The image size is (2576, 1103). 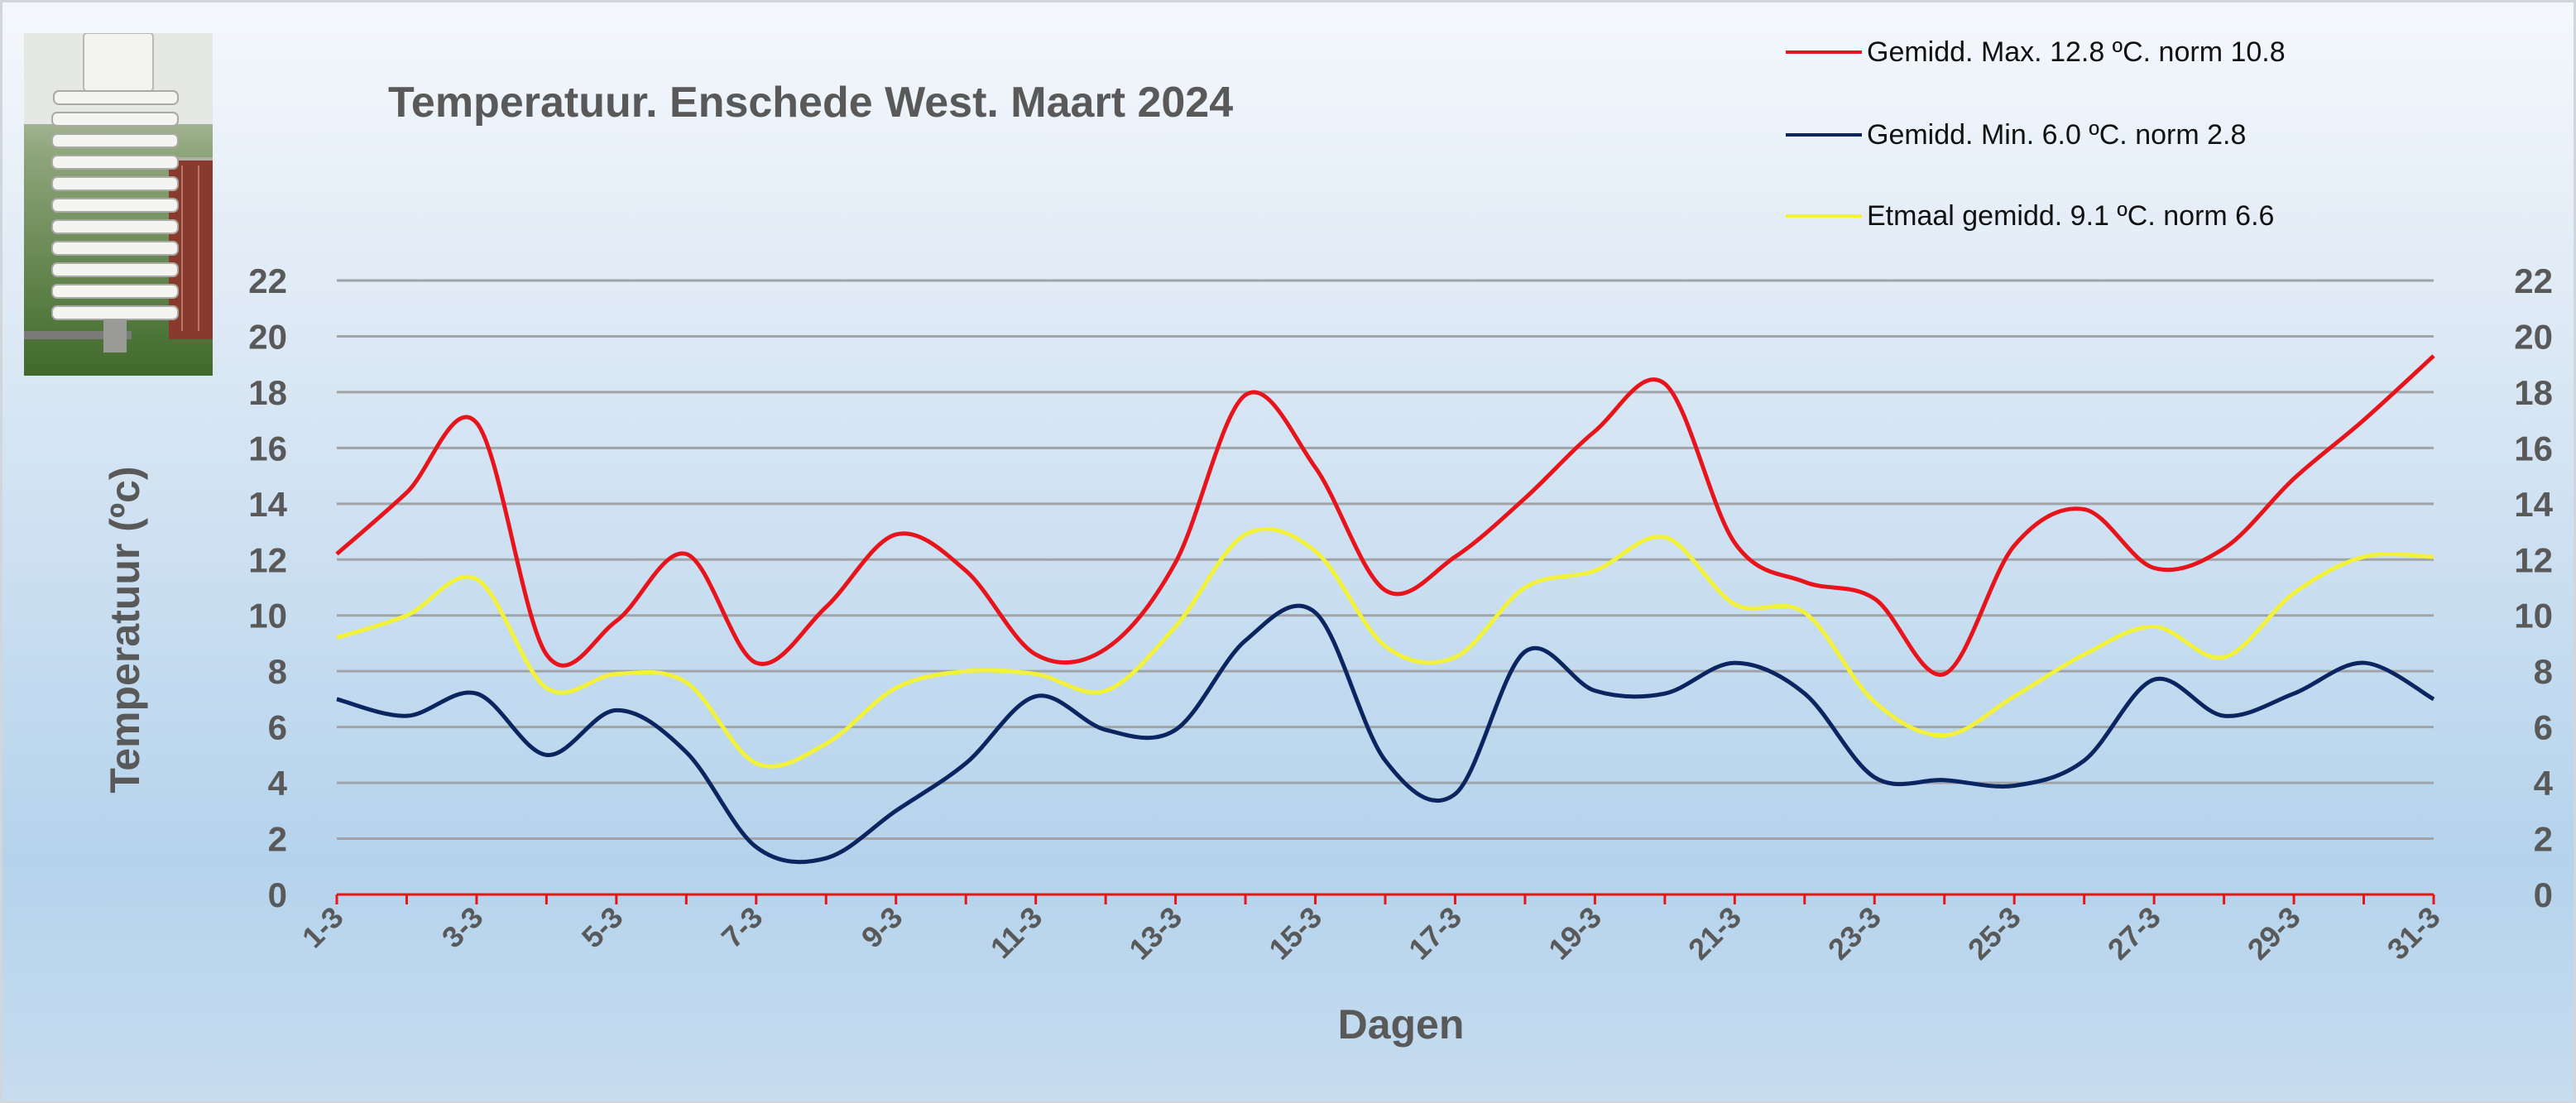 I want to click on y-tick-label-left: 20, so click(x=268, y=336).